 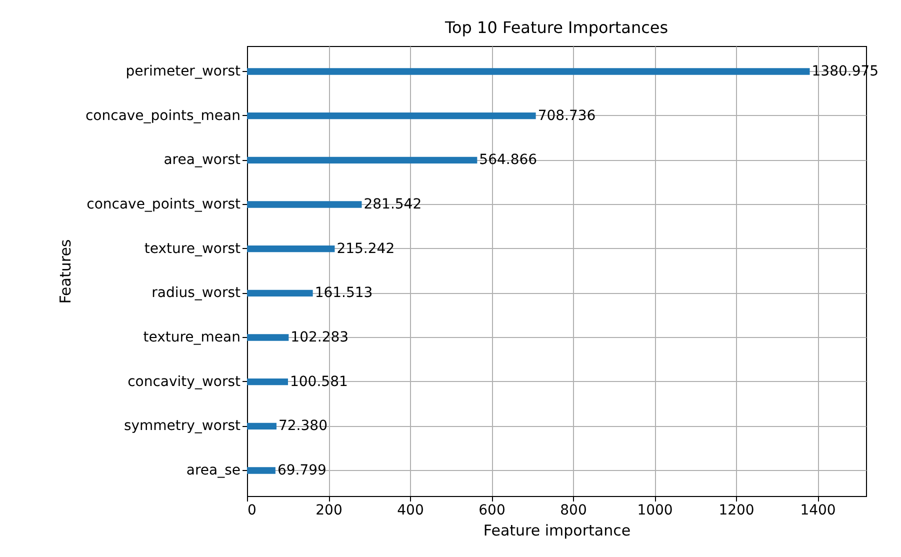 I want to click on y-tick-label: texture_worst, so click(x=193, y=248).